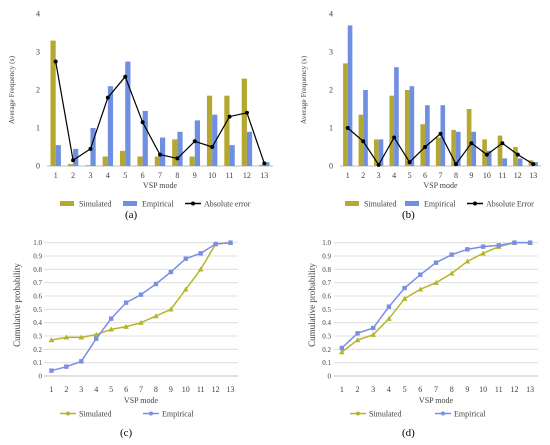 This screenshot has height=445, width=550. Describe the element at coordinates (510, 204) in the screenshot. I see `legend-label: Absolute Error` at that location.